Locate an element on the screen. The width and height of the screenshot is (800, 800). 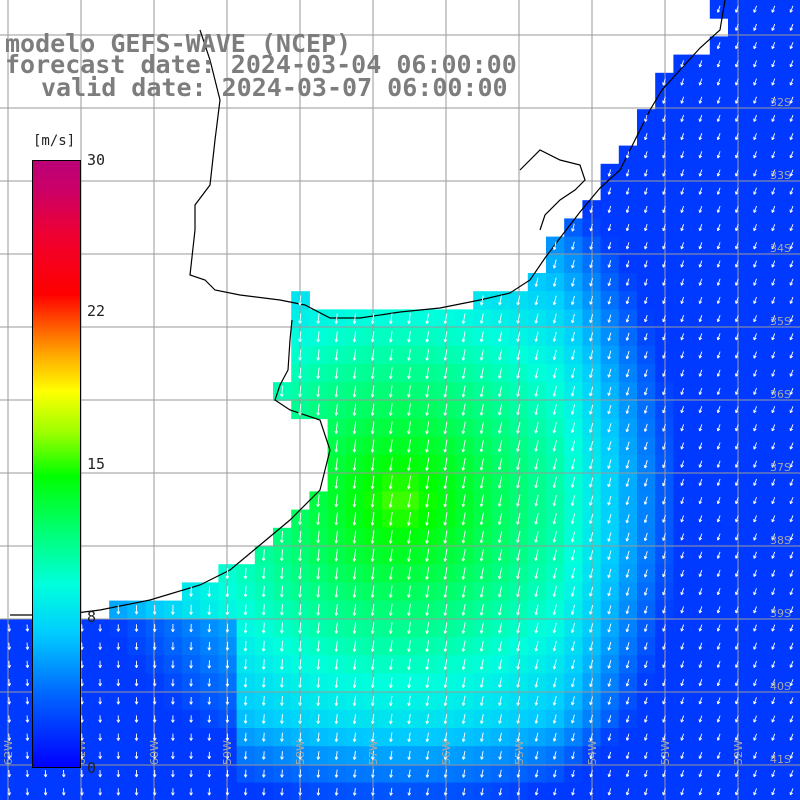
valid-date: valid date: 2024-03-07 06:00:00 is located at coordinates (274, 87).